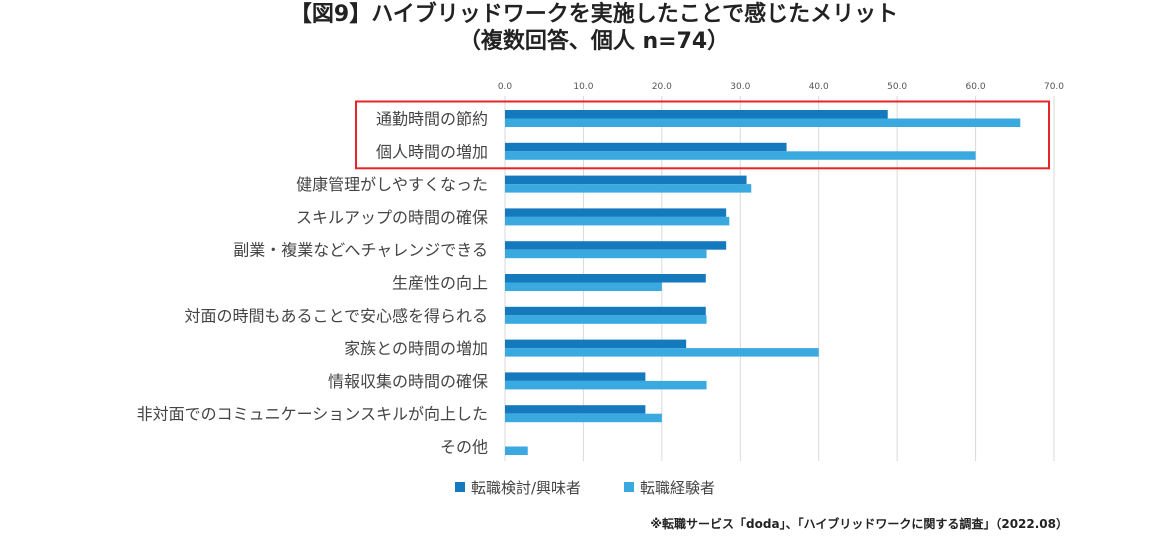  Describe the element at coordinates (432, 151) in the screenshot. I see `category-label: 個人時間の増加` at that location.